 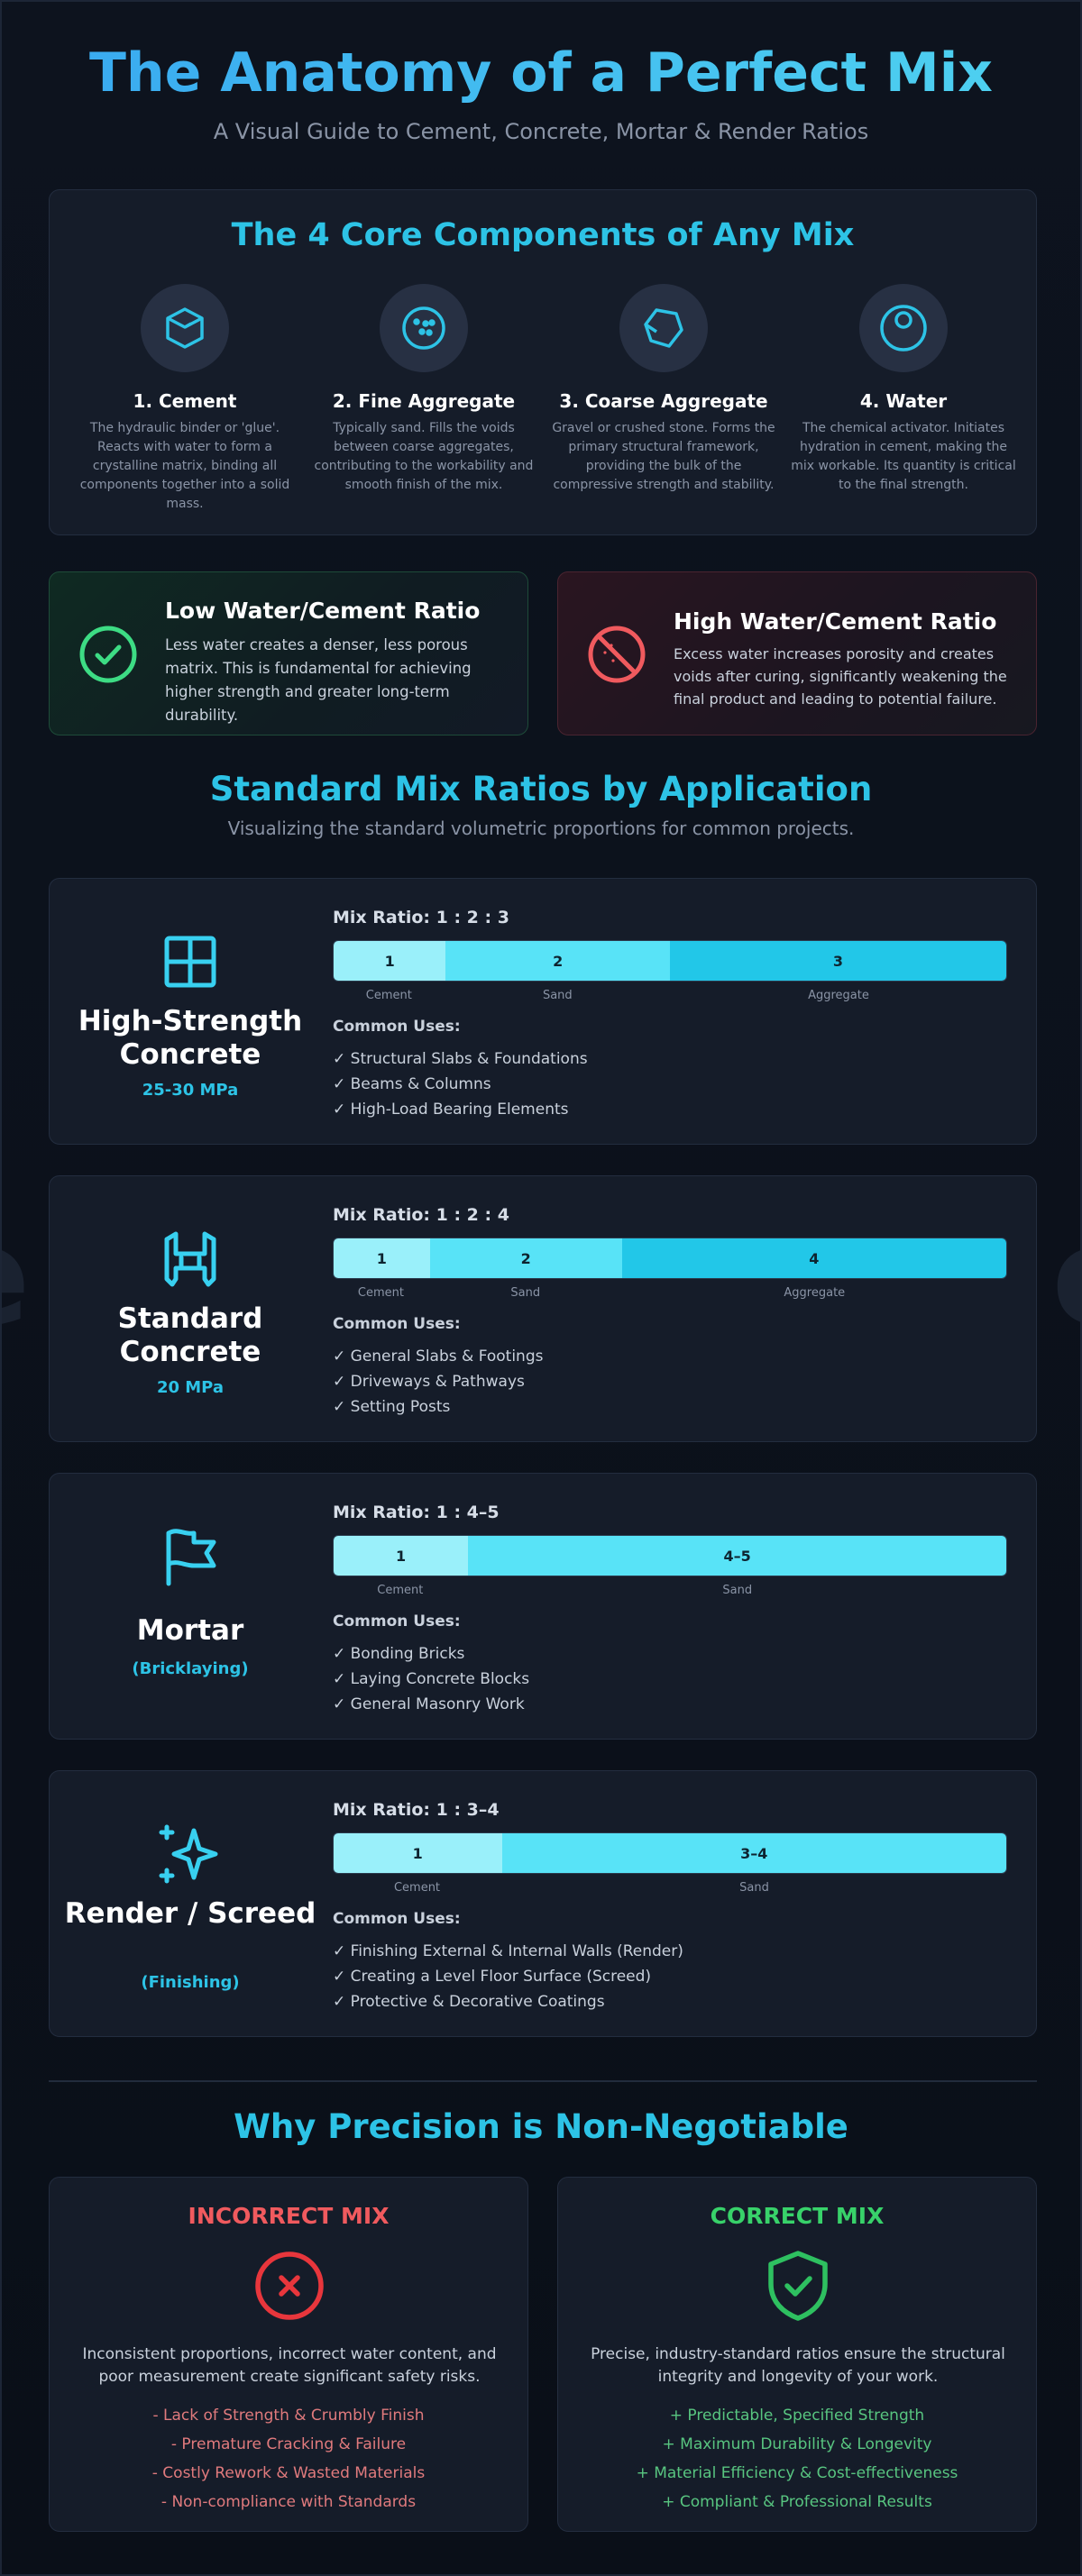 I want to click on correct-mix-title: CORRECT MIX, so click(x=797, y=2216).